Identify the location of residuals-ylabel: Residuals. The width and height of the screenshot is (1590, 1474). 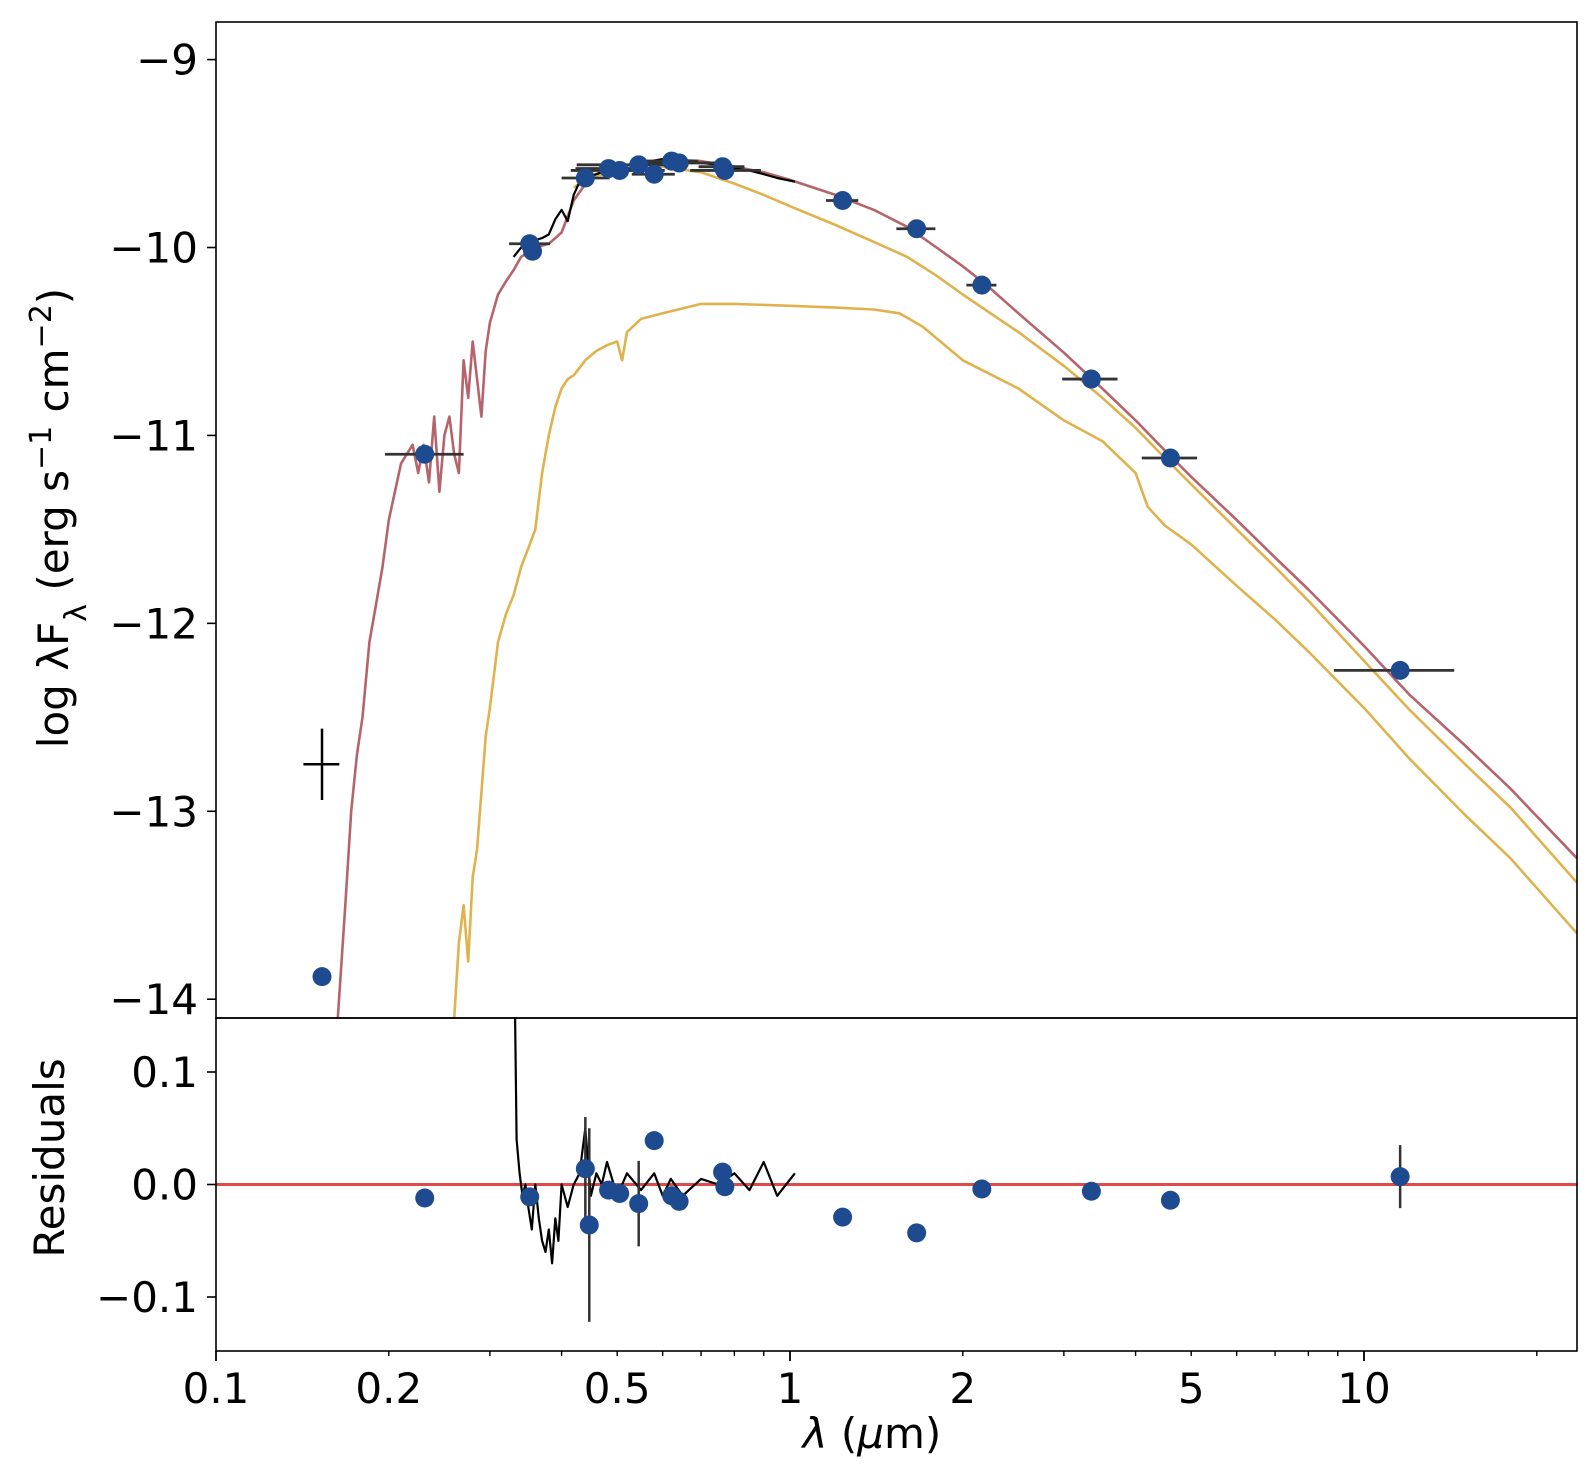
(49, 1157).